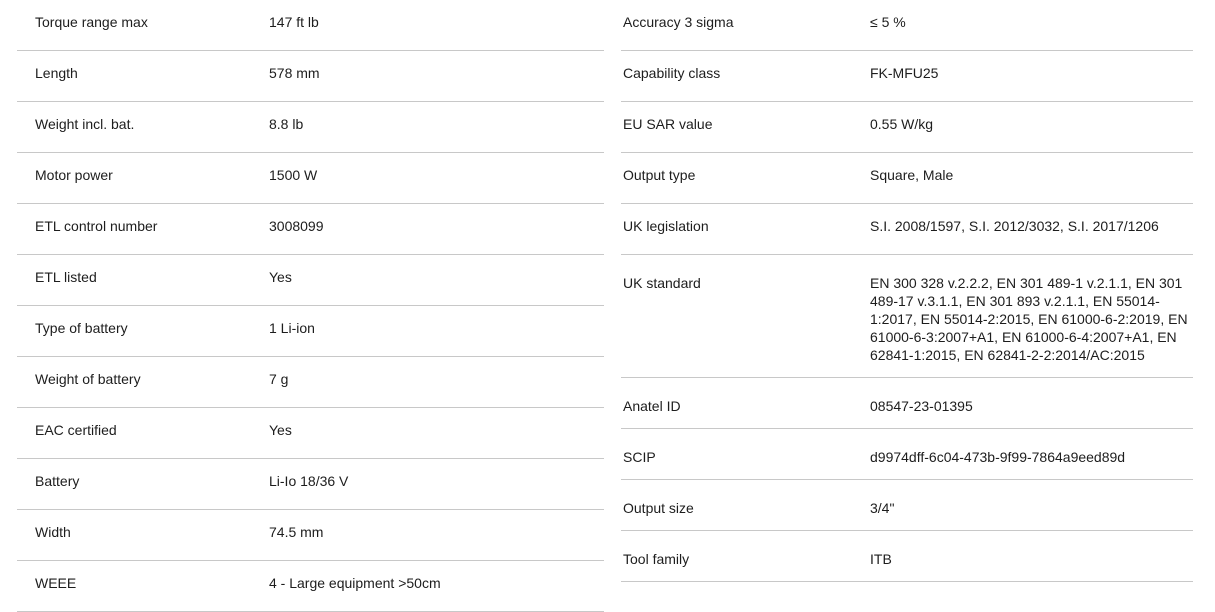 This screenshot has width=1215, height=612. I want to click on spec-row: ETL listed Yes, so click(310, 280).